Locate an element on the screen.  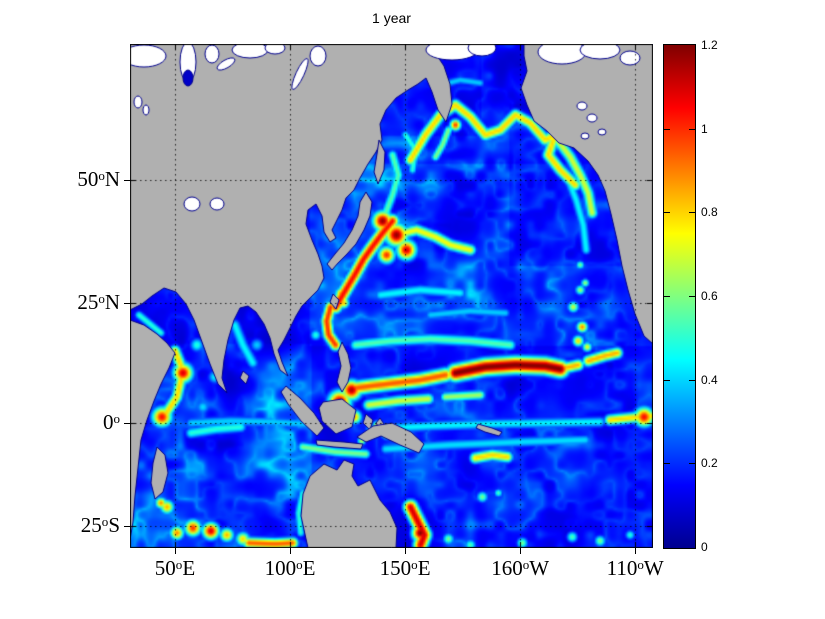
colorbar-label-6: 1.2 is located at coordinates (709, 45).